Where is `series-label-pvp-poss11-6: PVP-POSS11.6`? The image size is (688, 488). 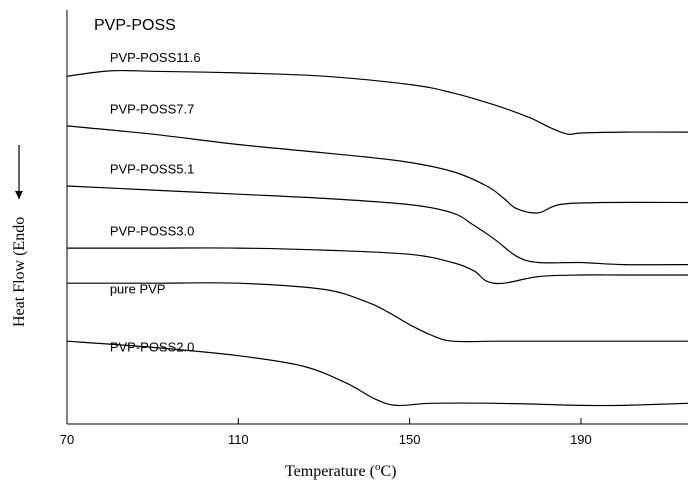
series-label-pvp-poss11-6: PVP-POSS11.6 is located at coordinates (155, 57).